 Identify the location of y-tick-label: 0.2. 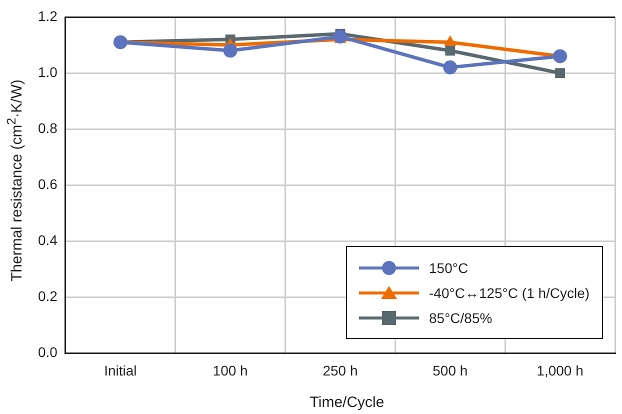
(48, 296).